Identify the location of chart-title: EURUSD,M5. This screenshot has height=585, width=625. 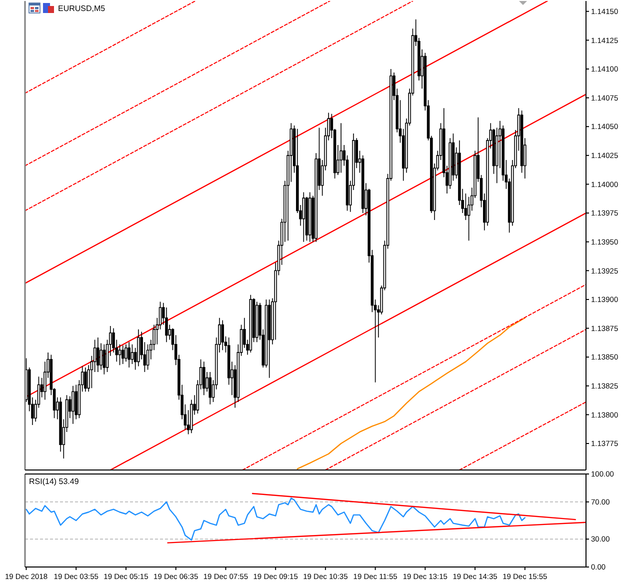
(82, 8).